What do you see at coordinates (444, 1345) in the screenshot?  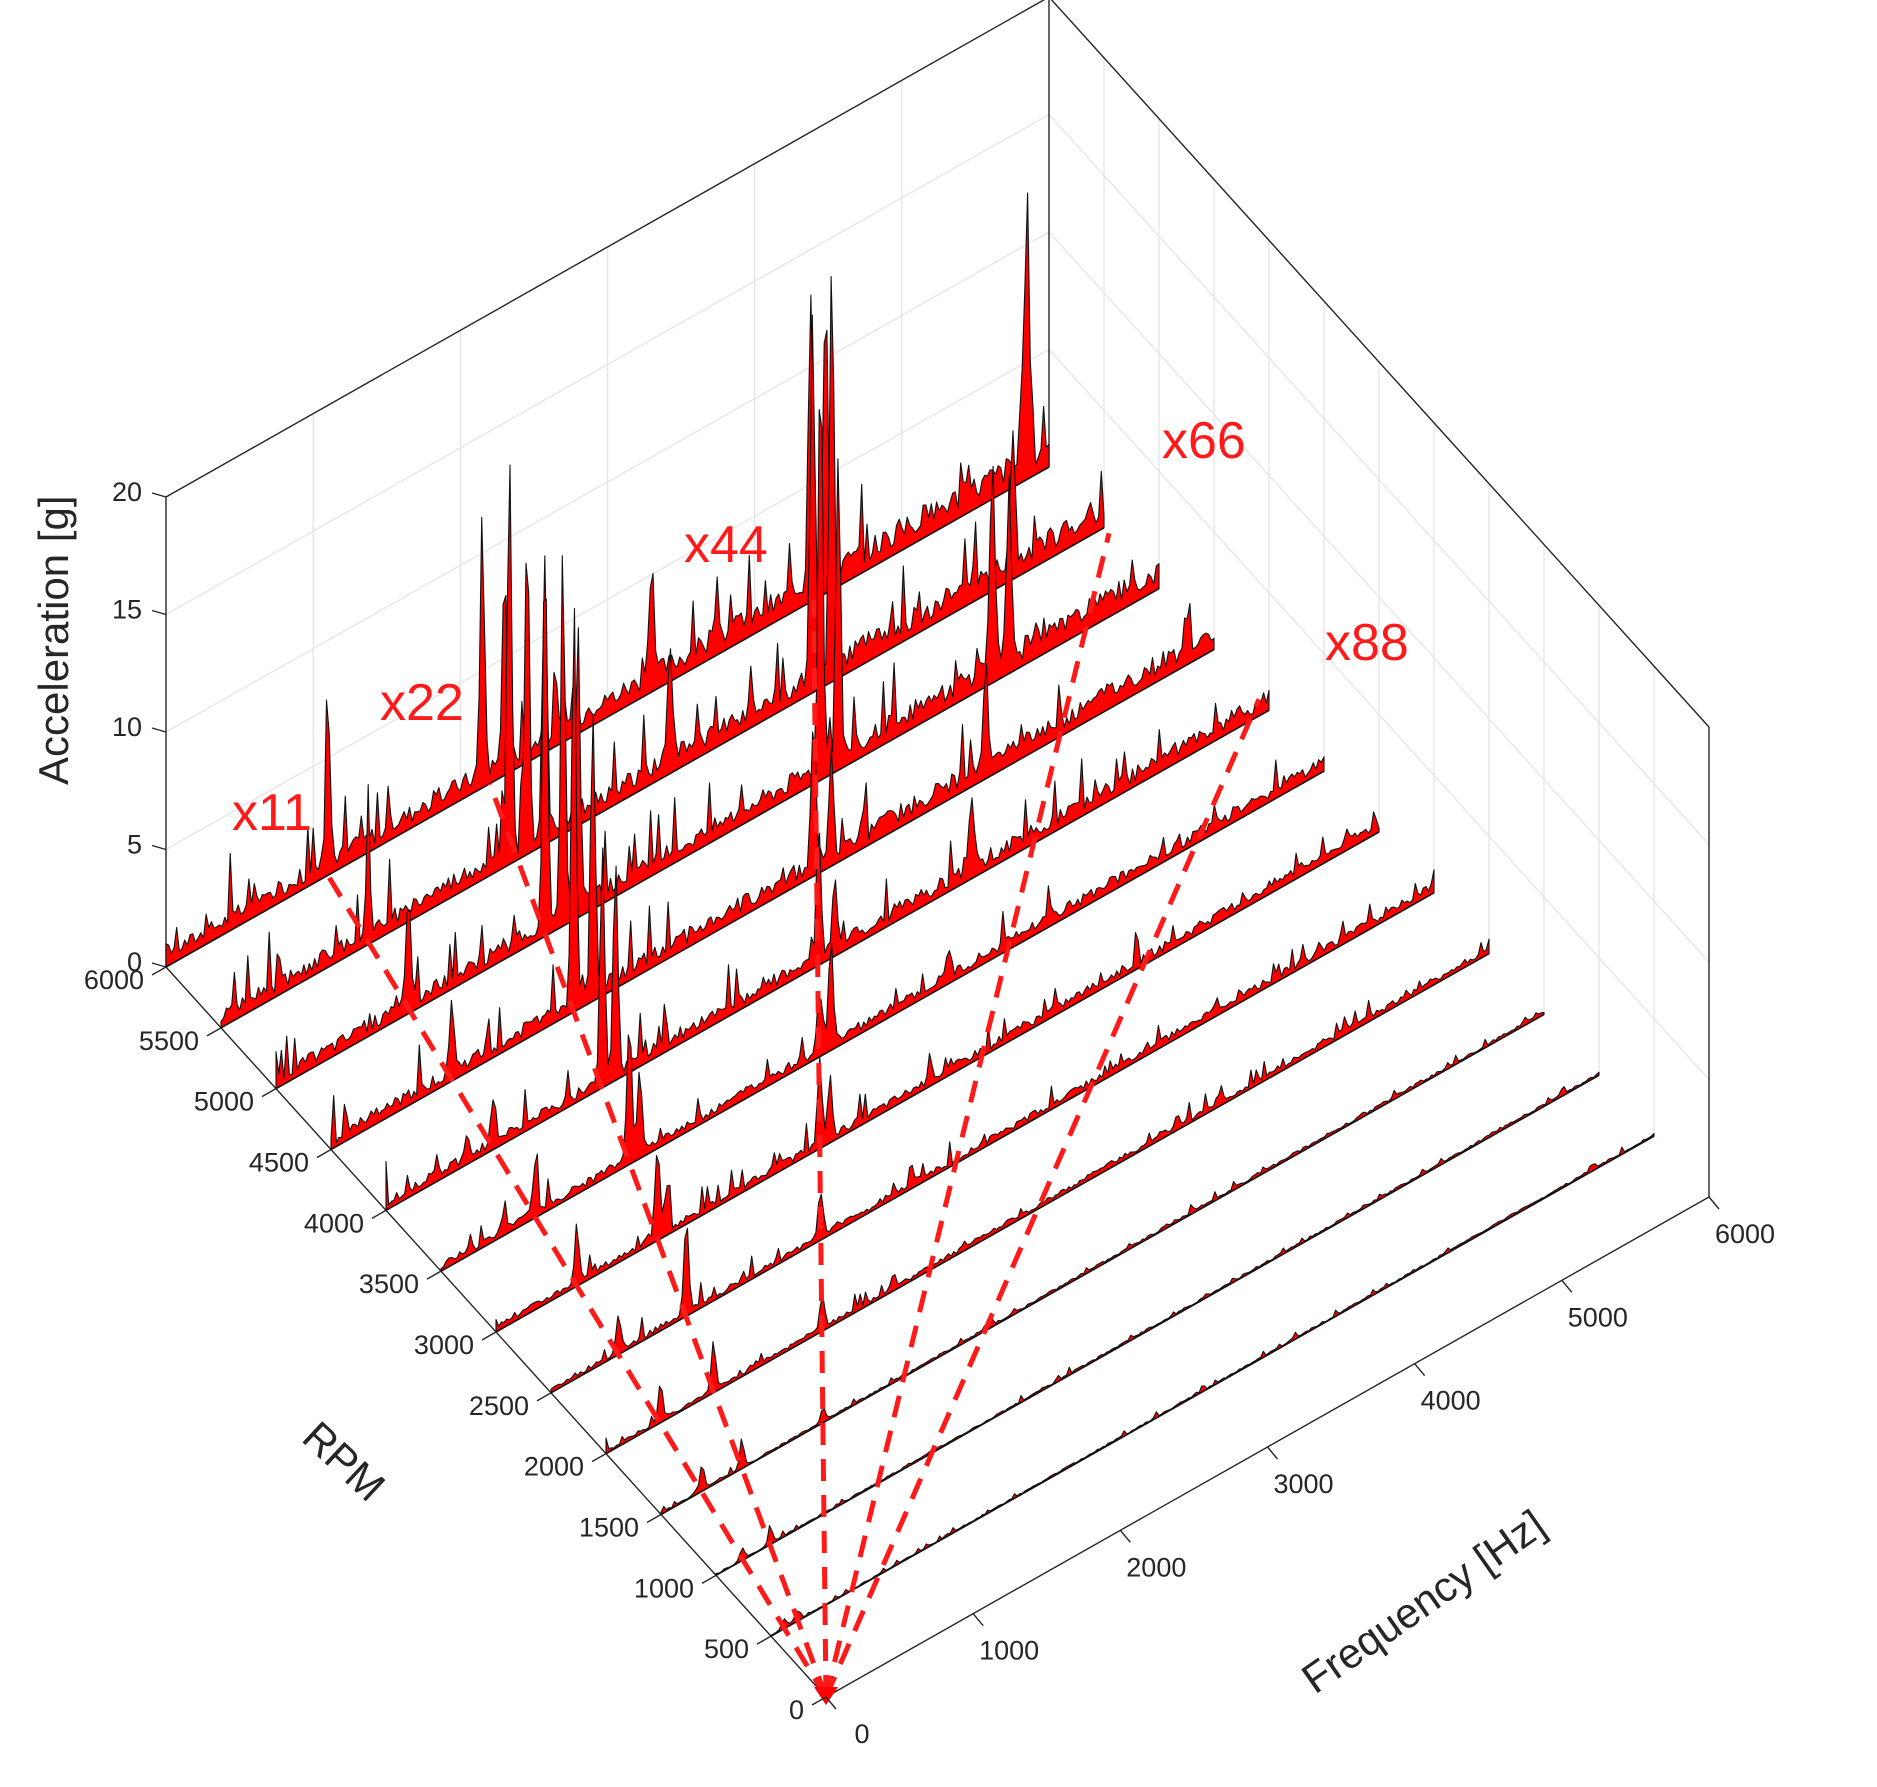 I see `y-tick-label: 3000` at bounding box center [444, 1345].